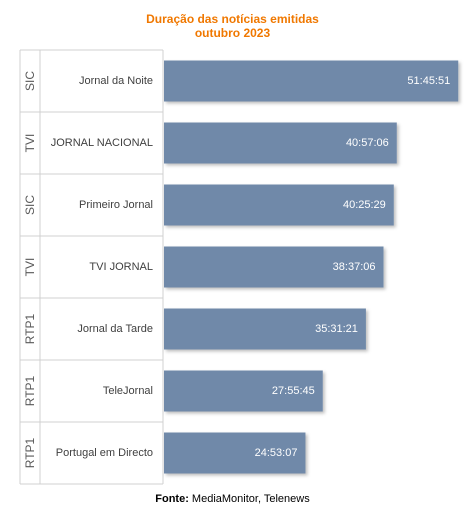  I want to click on source-note: Fonte: MediaMonitor, Telenews, so click(232, 499).